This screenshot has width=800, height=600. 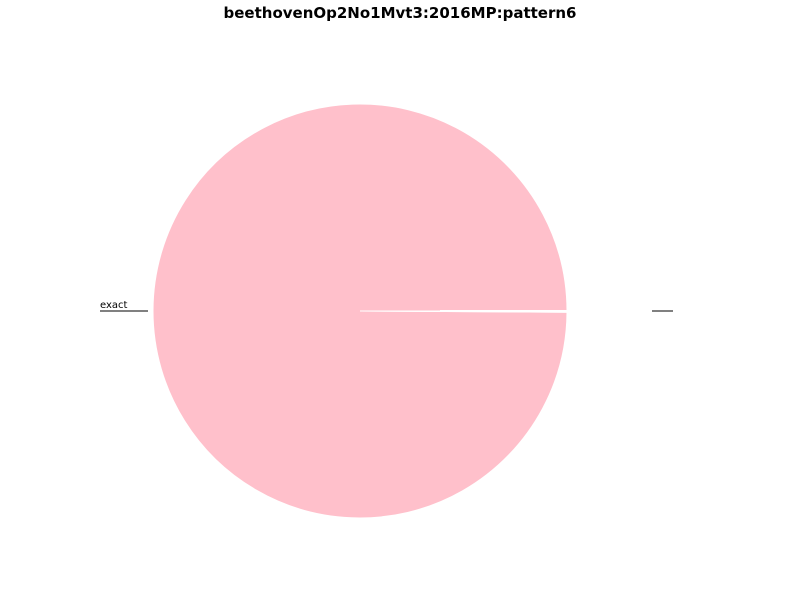 What do you see at coordinates (386, 306) in the screenshot?
I see `pie-labels: exact` at bounding box center [386, 306].